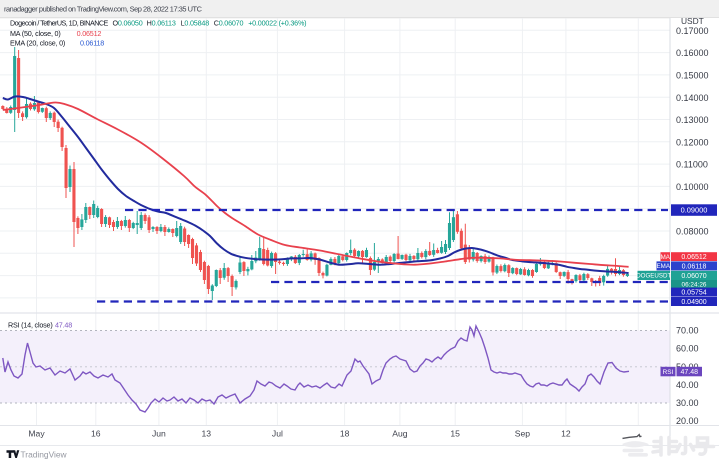 The image size is (719, 463). Describe the element at coordinates (693, 276) in the screenshot. I see `svg-text: 0.06070` at that location.